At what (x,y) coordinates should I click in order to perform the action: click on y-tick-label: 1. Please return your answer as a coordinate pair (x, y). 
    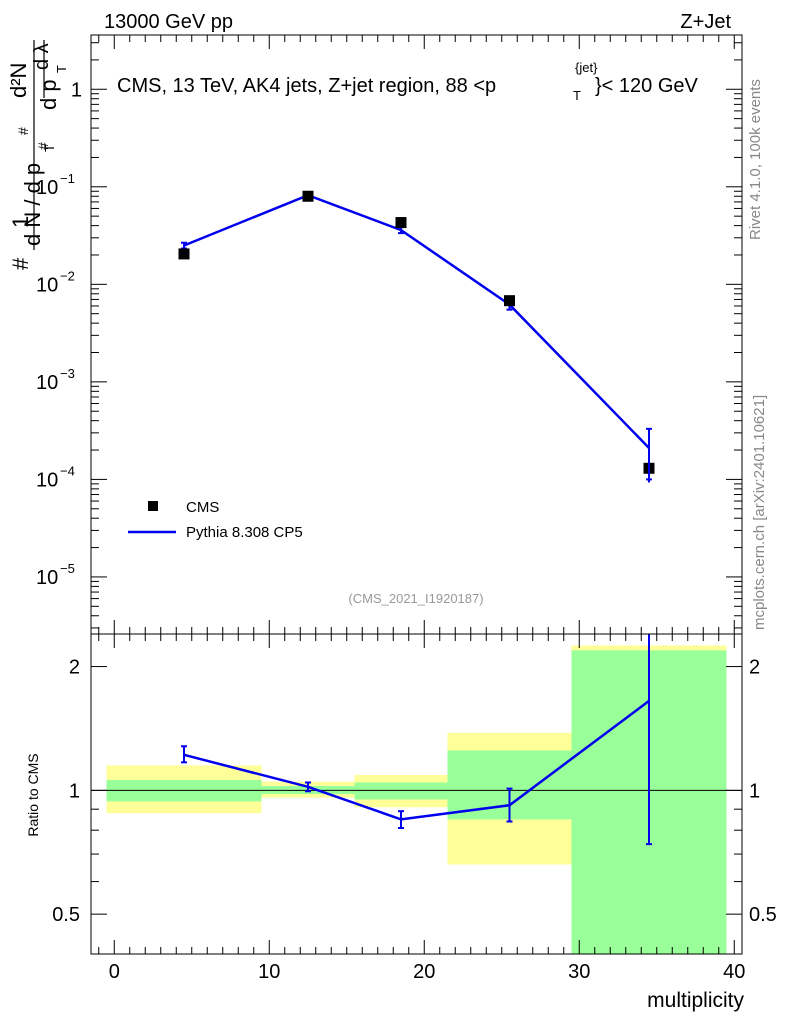
    Looking at the image, I should click on (76, 90).